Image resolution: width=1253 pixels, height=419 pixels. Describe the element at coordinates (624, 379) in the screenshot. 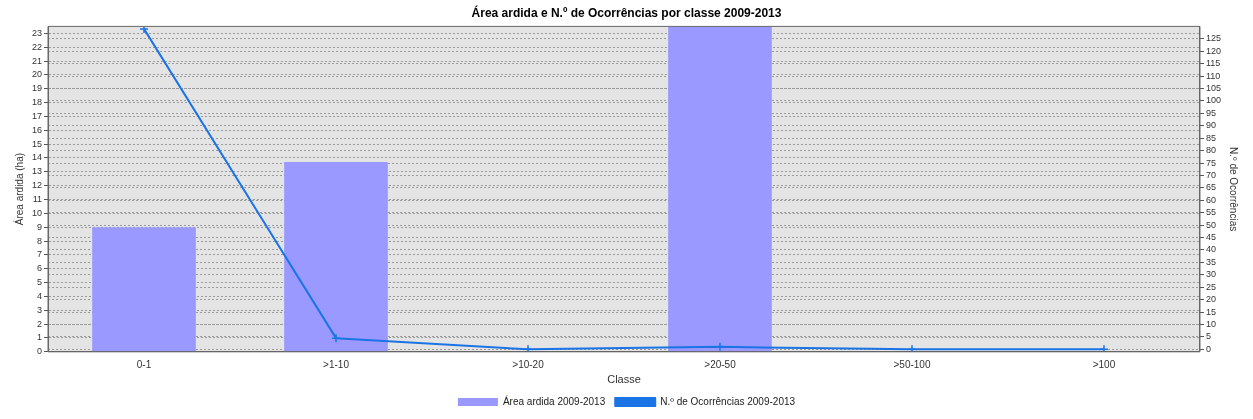

I see `x-axis-title: Classe` at that location.